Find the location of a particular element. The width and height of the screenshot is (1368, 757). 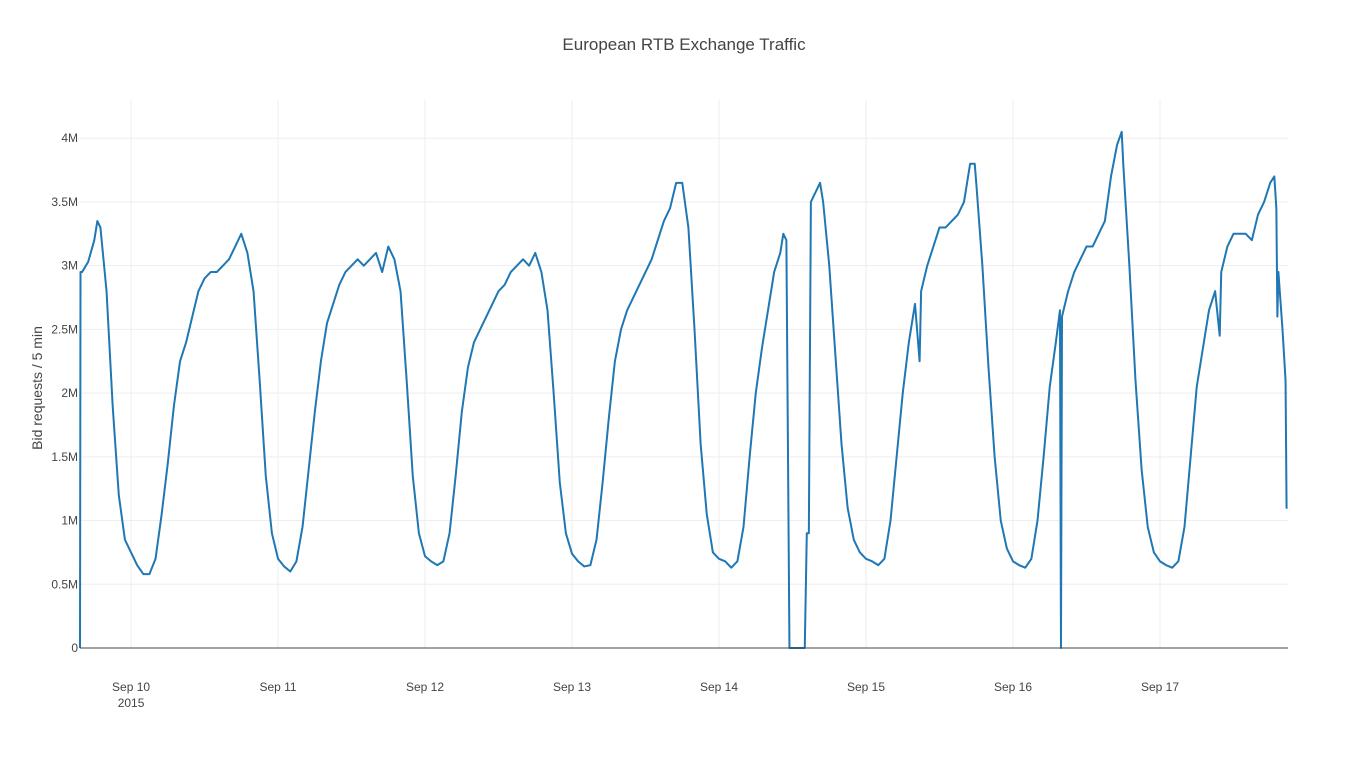

x-tick-label: Sep 12 is located at coordinates (425, 687).